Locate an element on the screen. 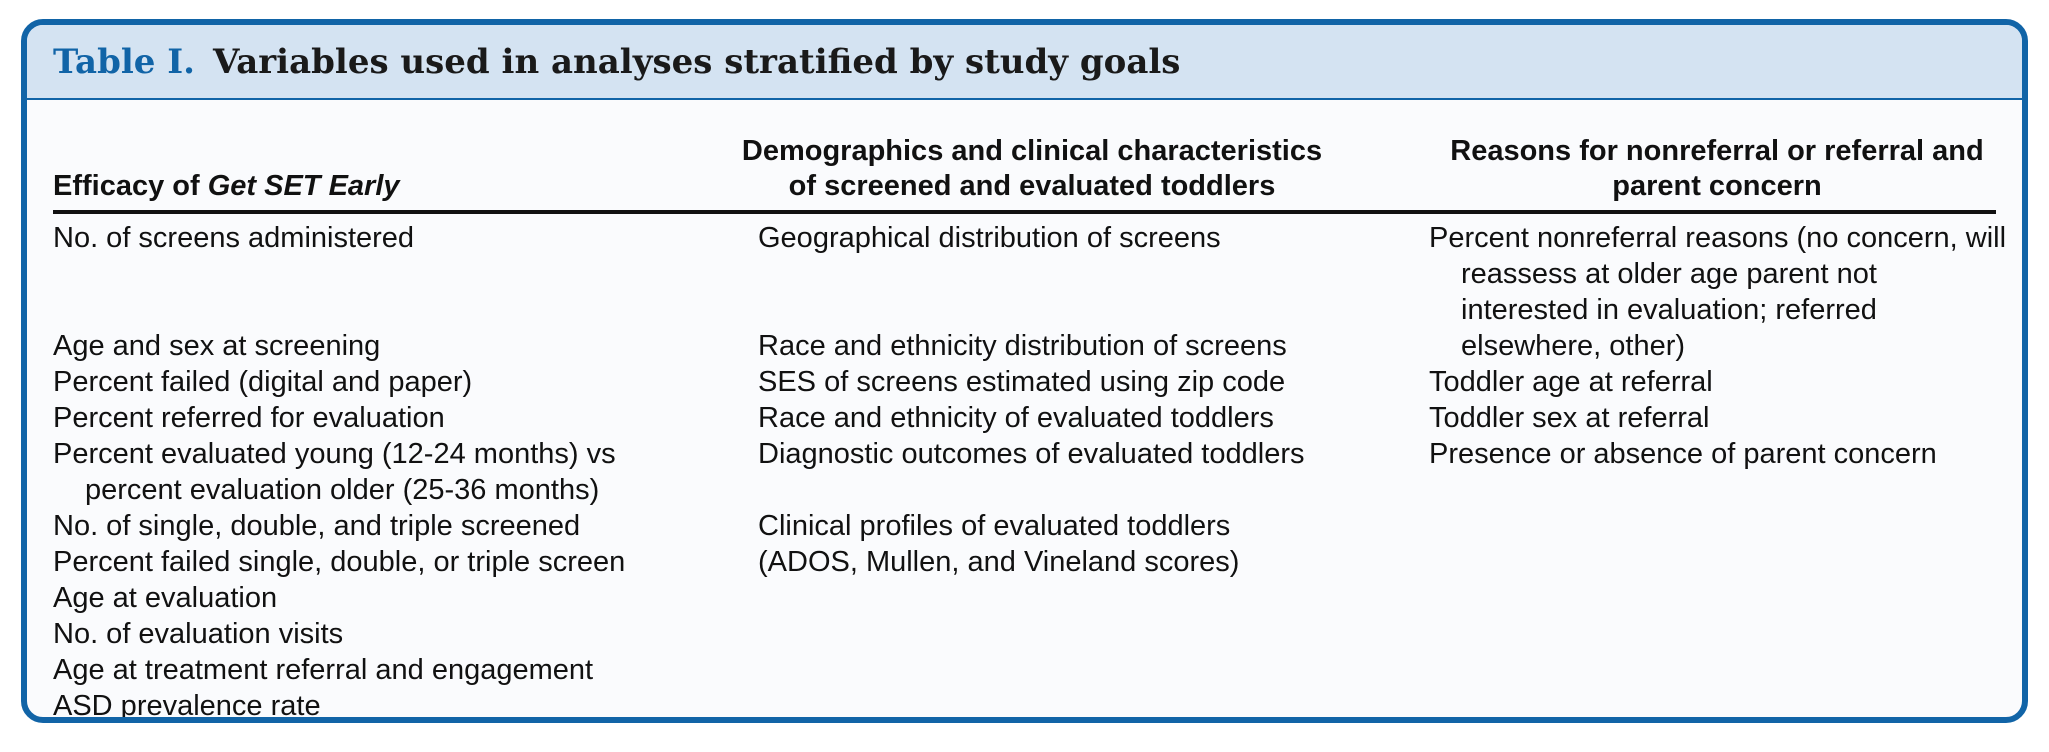 The width and height of the screenshot is (2049, 752). table-cell: Percent failed (digital and paper) is located at coordinates (263, 382).